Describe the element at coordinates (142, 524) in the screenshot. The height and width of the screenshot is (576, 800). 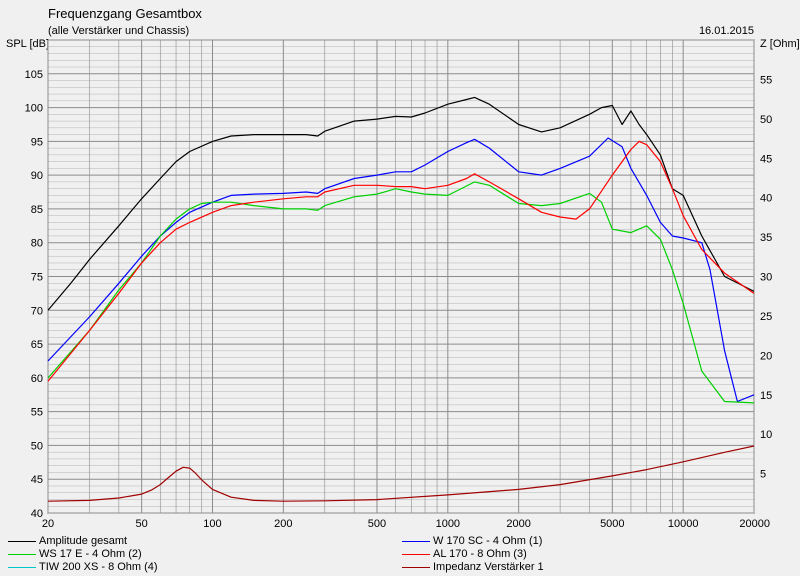
I see `x-tick-label: 50` at that location.